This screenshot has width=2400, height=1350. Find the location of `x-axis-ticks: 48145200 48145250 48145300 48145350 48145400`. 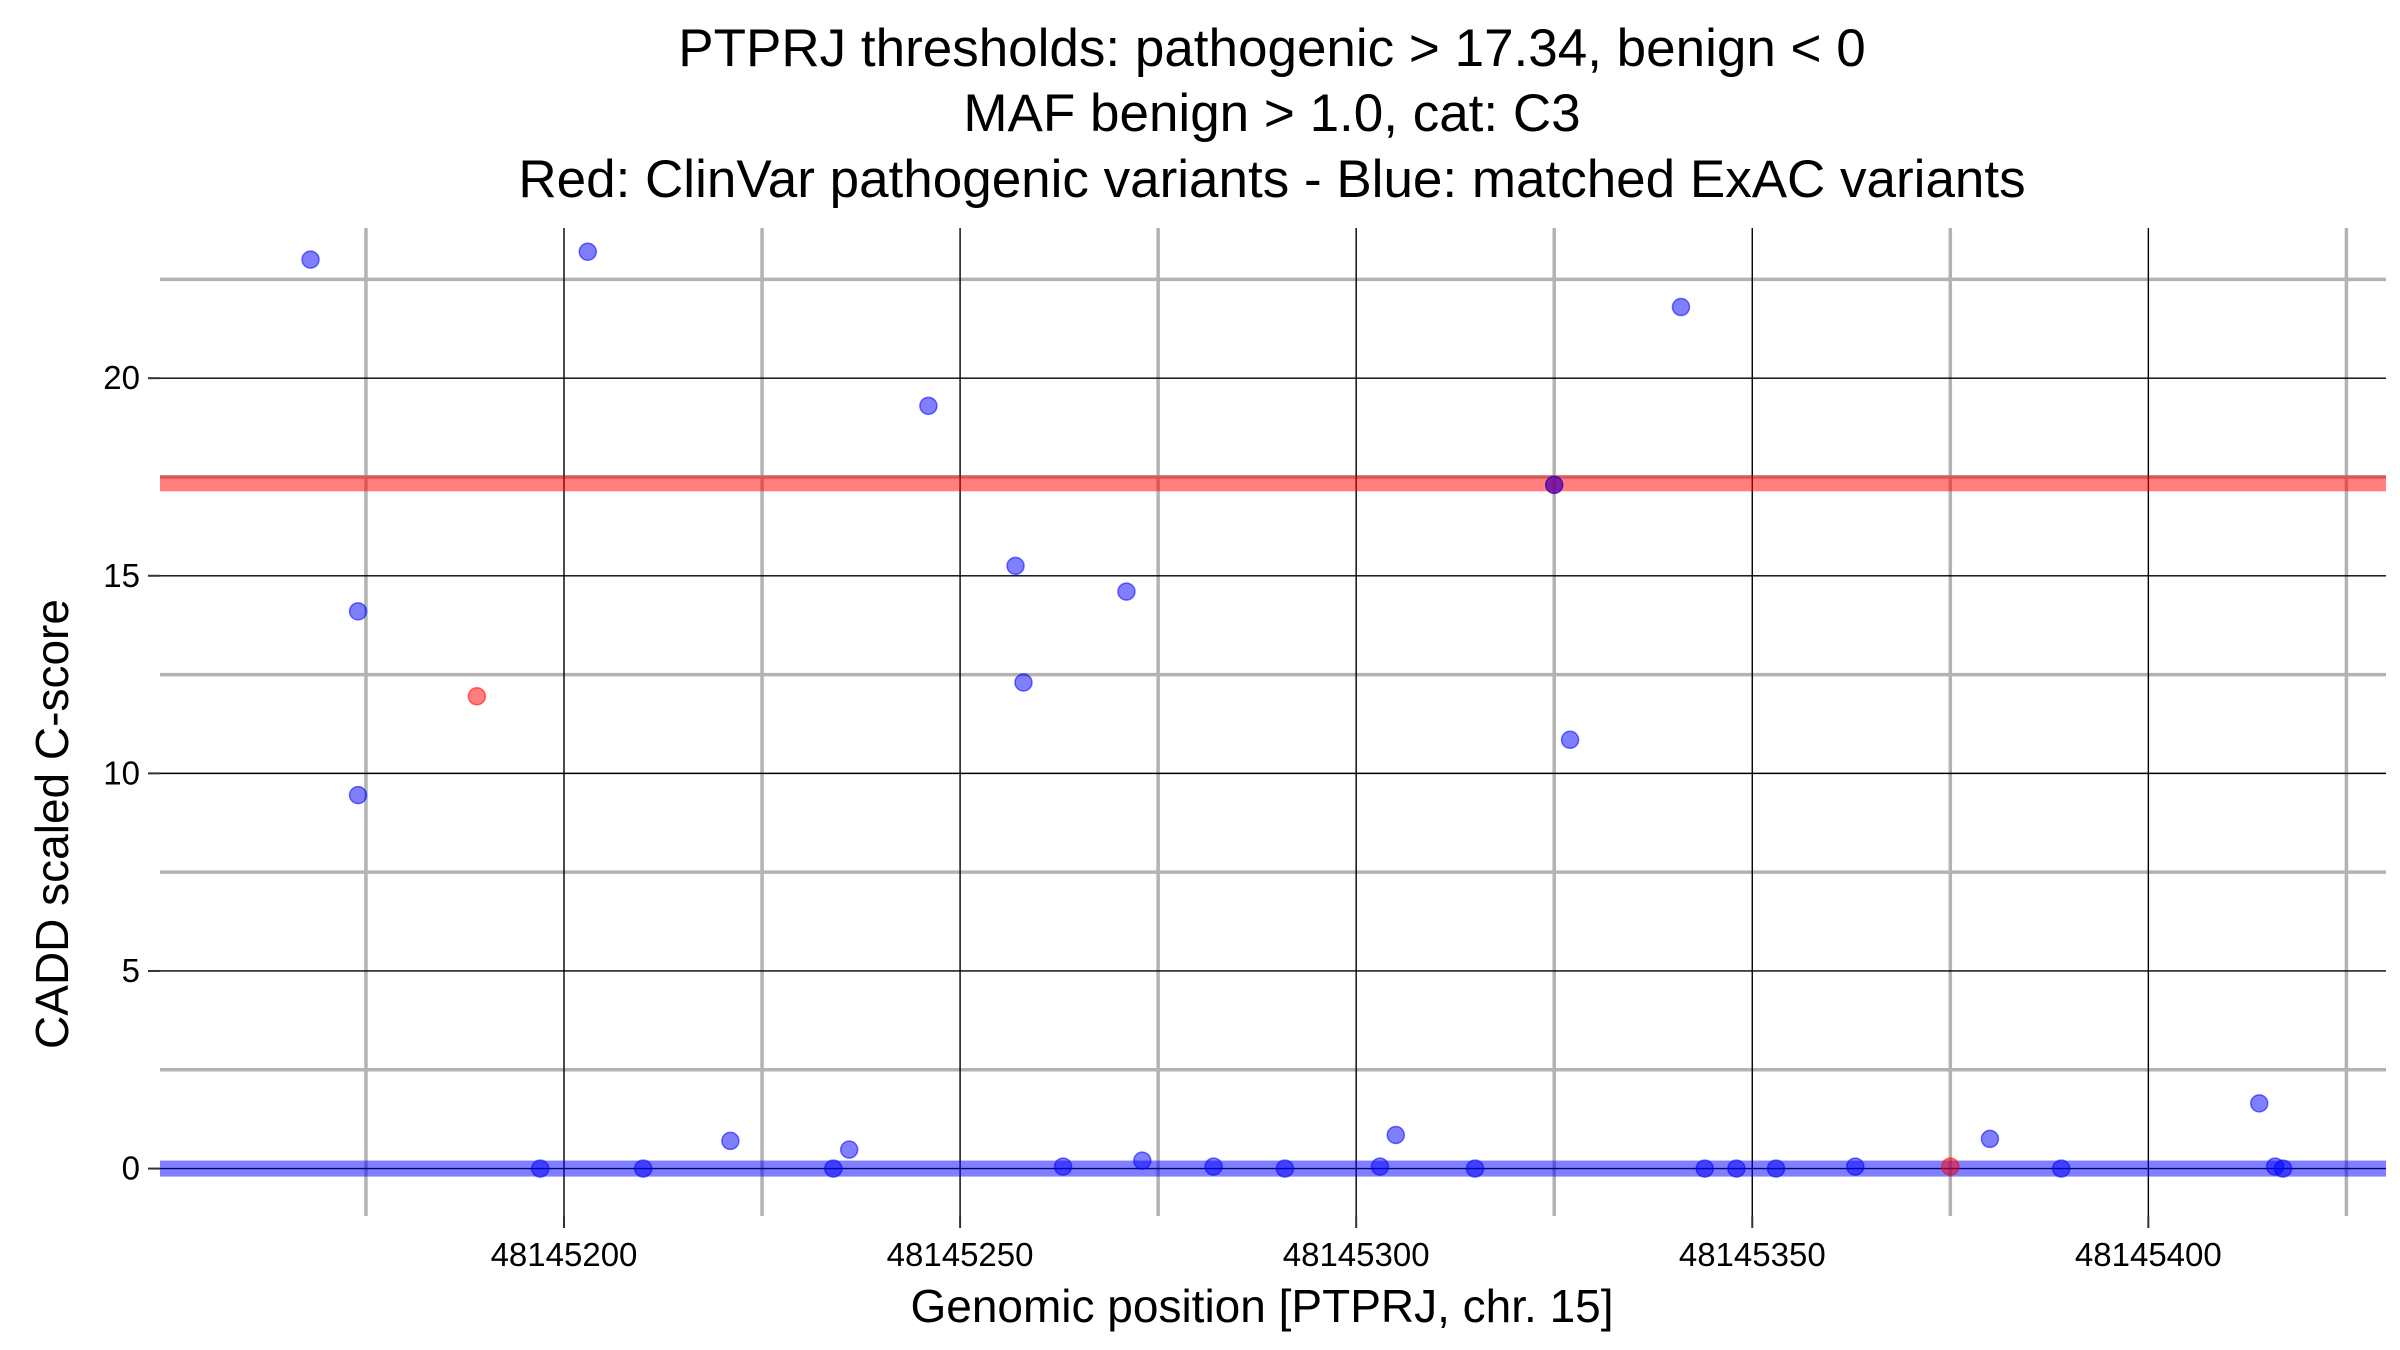

x-axis-ticks: 48145200 48145250 48145300 48145350 48145400 is located at coordinates (1356, 1244).